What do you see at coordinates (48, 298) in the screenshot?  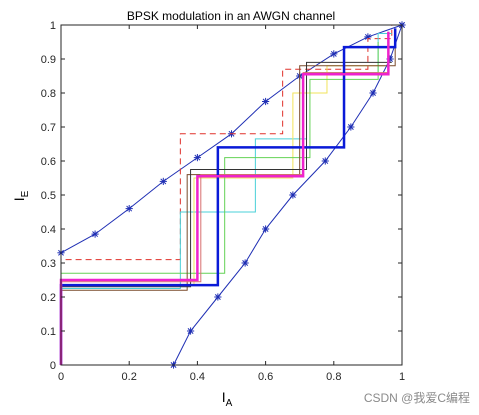 I see `y-tick-label-3: 0.2` at bounding box center [48, 298].